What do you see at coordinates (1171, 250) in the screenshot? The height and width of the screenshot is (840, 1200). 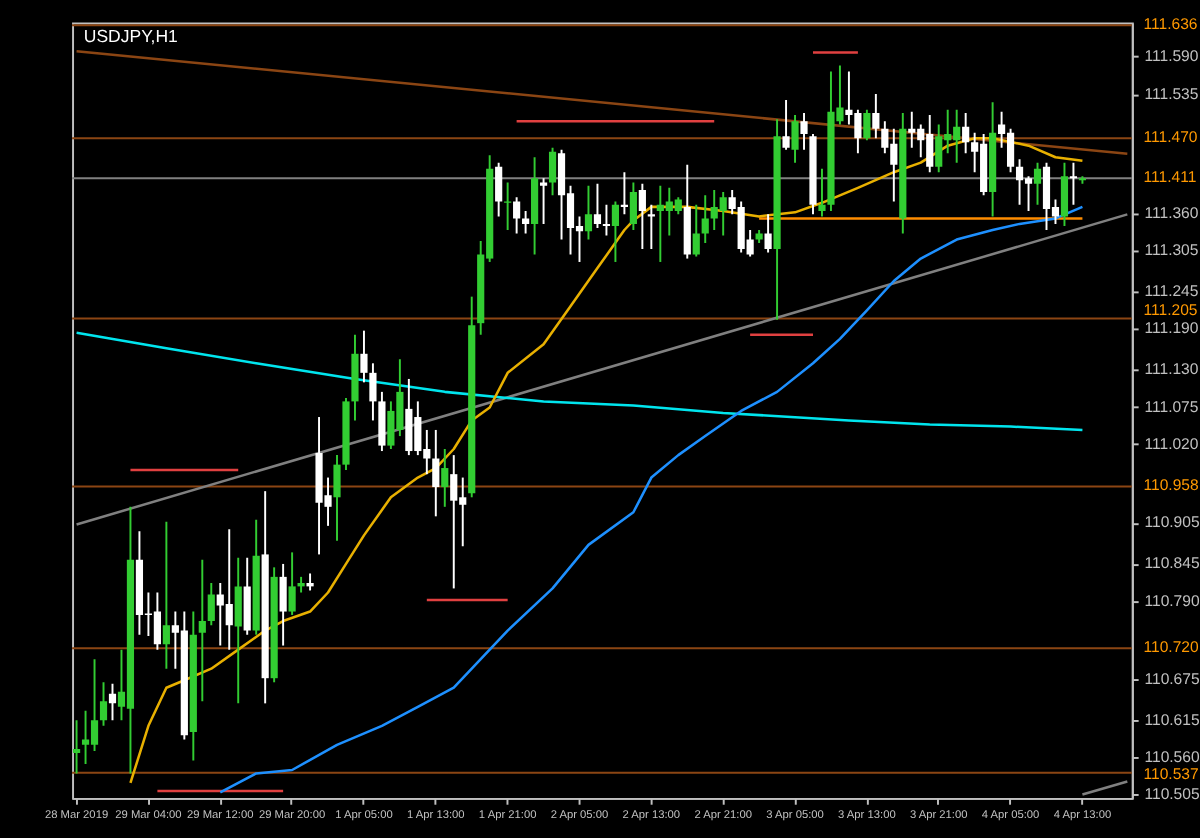 I see `y-tick-label: 111.305` at bounding box center [1171, 250].